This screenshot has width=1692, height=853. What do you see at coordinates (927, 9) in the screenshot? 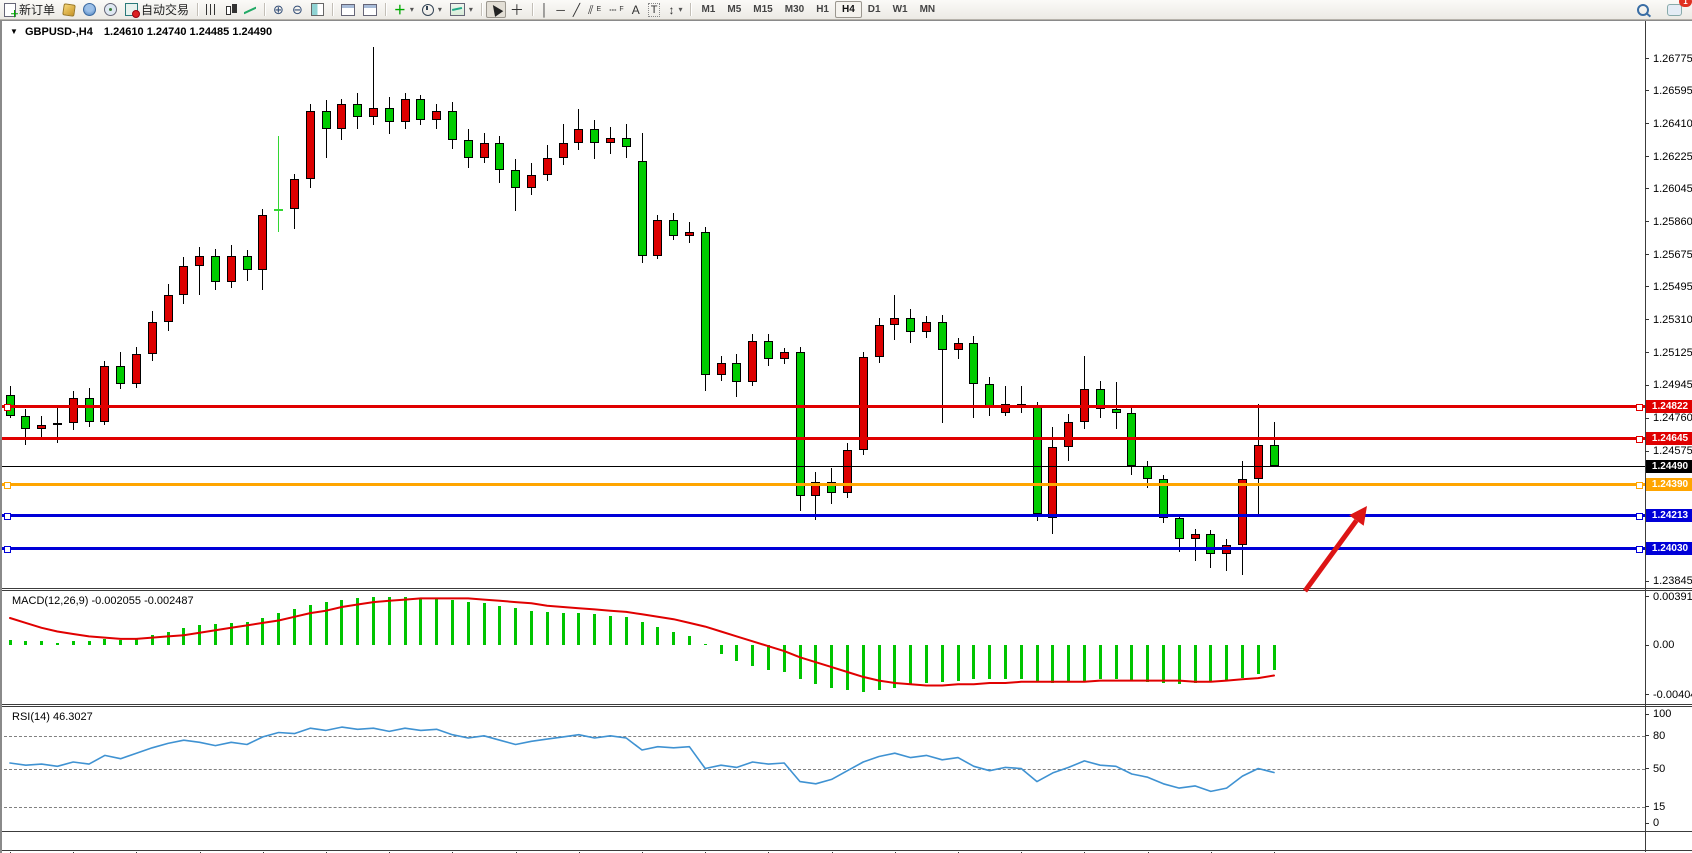
I see `timeframe-button-mn: MN` at bounding box center [927, 9].